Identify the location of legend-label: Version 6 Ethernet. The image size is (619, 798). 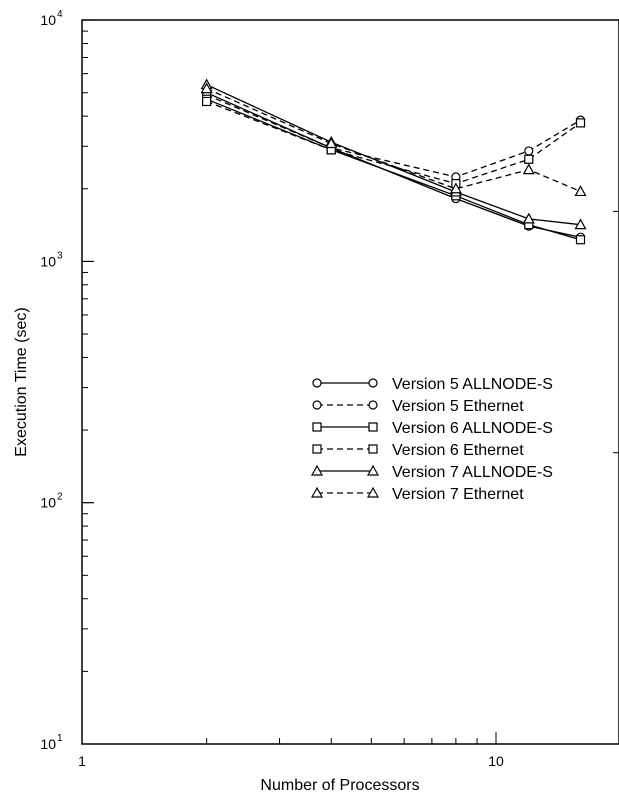
(458, 450).